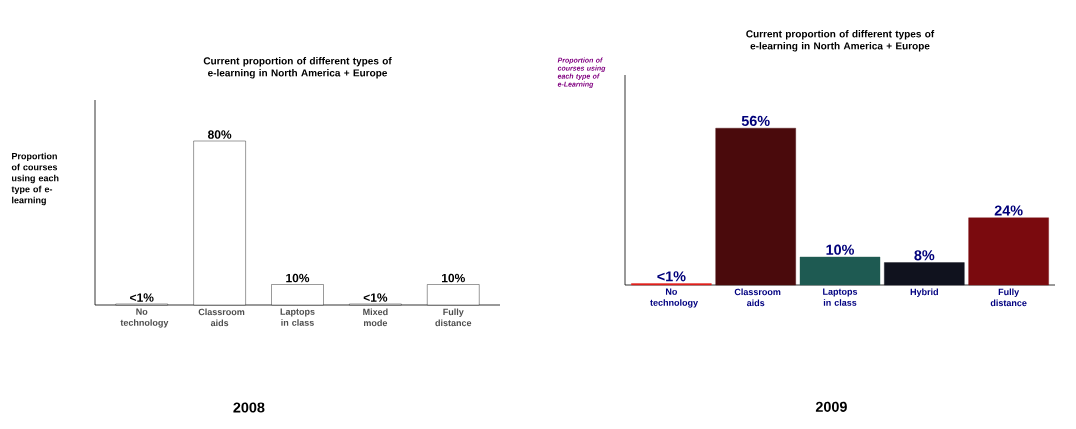  Describe the element at coordinates (219, 134) in the screenshot. I see `data-label: 80%` at that location.